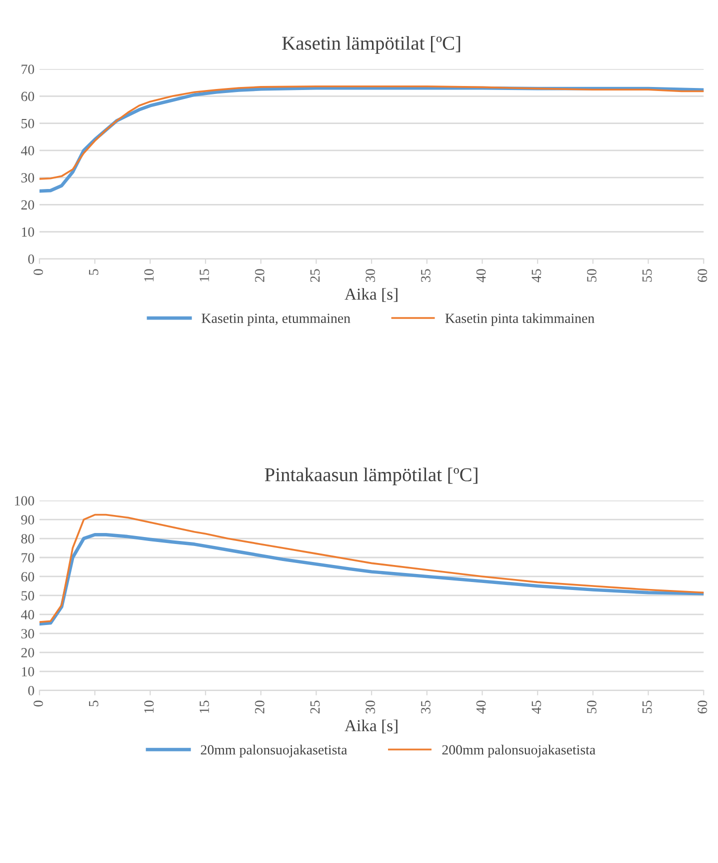 The height and width of the screenshot is (863, 718). I want to click on legend-label: Kasetin pinta takimmainen, so click(519, 319).